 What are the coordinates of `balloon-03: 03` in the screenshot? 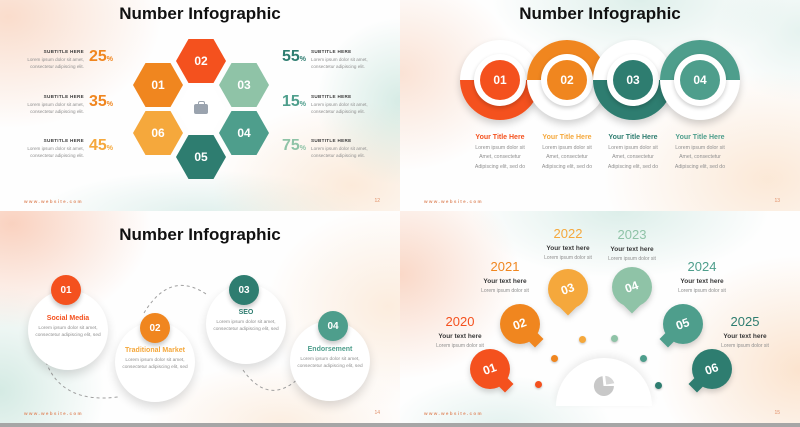 It's located at (568, 289).